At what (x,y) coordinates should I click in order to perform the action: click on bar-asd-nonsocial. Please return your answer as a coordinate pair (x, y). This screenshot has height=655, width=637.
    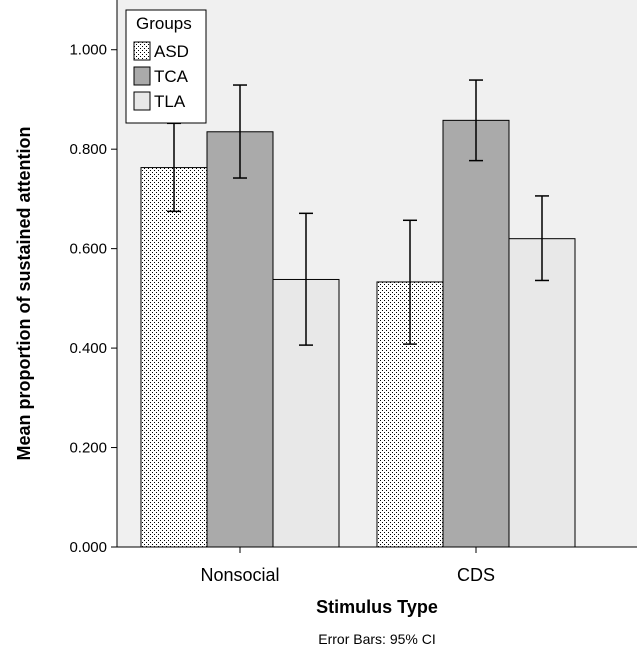
    Looking at the image, I should click on (174, 357).